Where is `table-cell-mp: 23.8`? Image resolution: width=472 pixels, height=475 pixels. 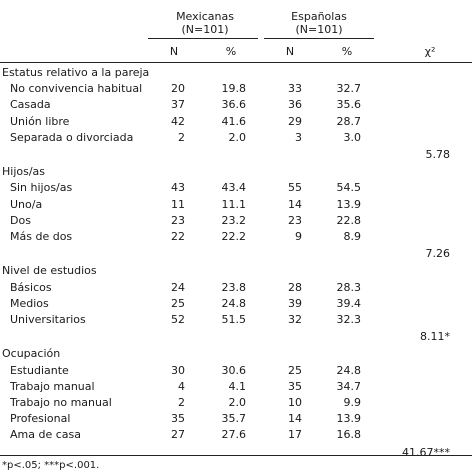
table-cell-mp: 23.8 is located at coordinates (234, 287).